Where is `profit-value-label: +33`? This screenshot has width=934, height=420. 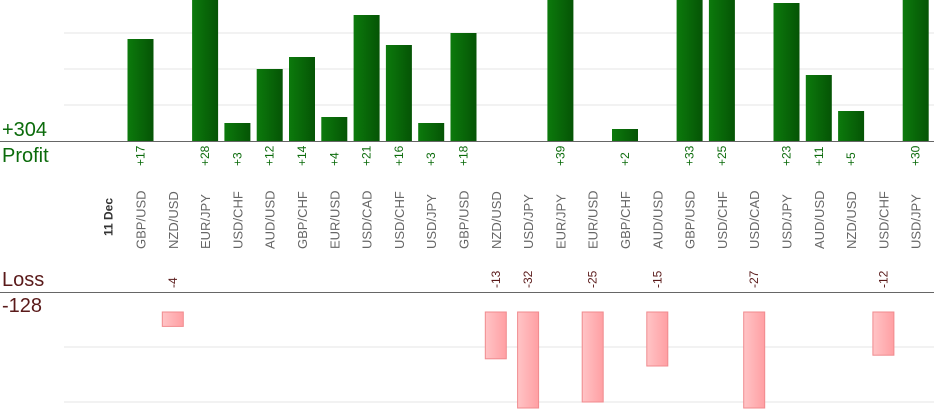 profit-value-label: +33 is located at coordinates (690, 155).